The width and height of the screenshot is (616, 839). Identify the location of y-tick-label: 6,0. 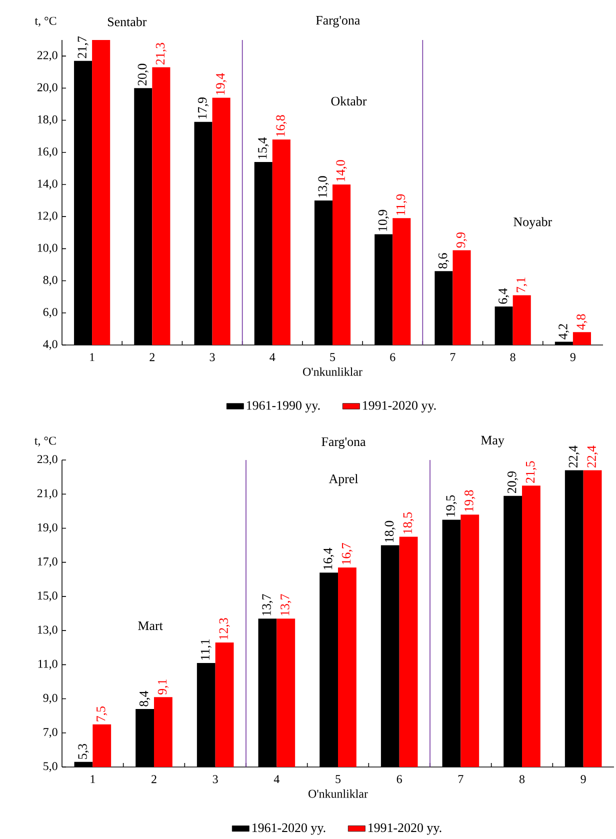
(50, 313).